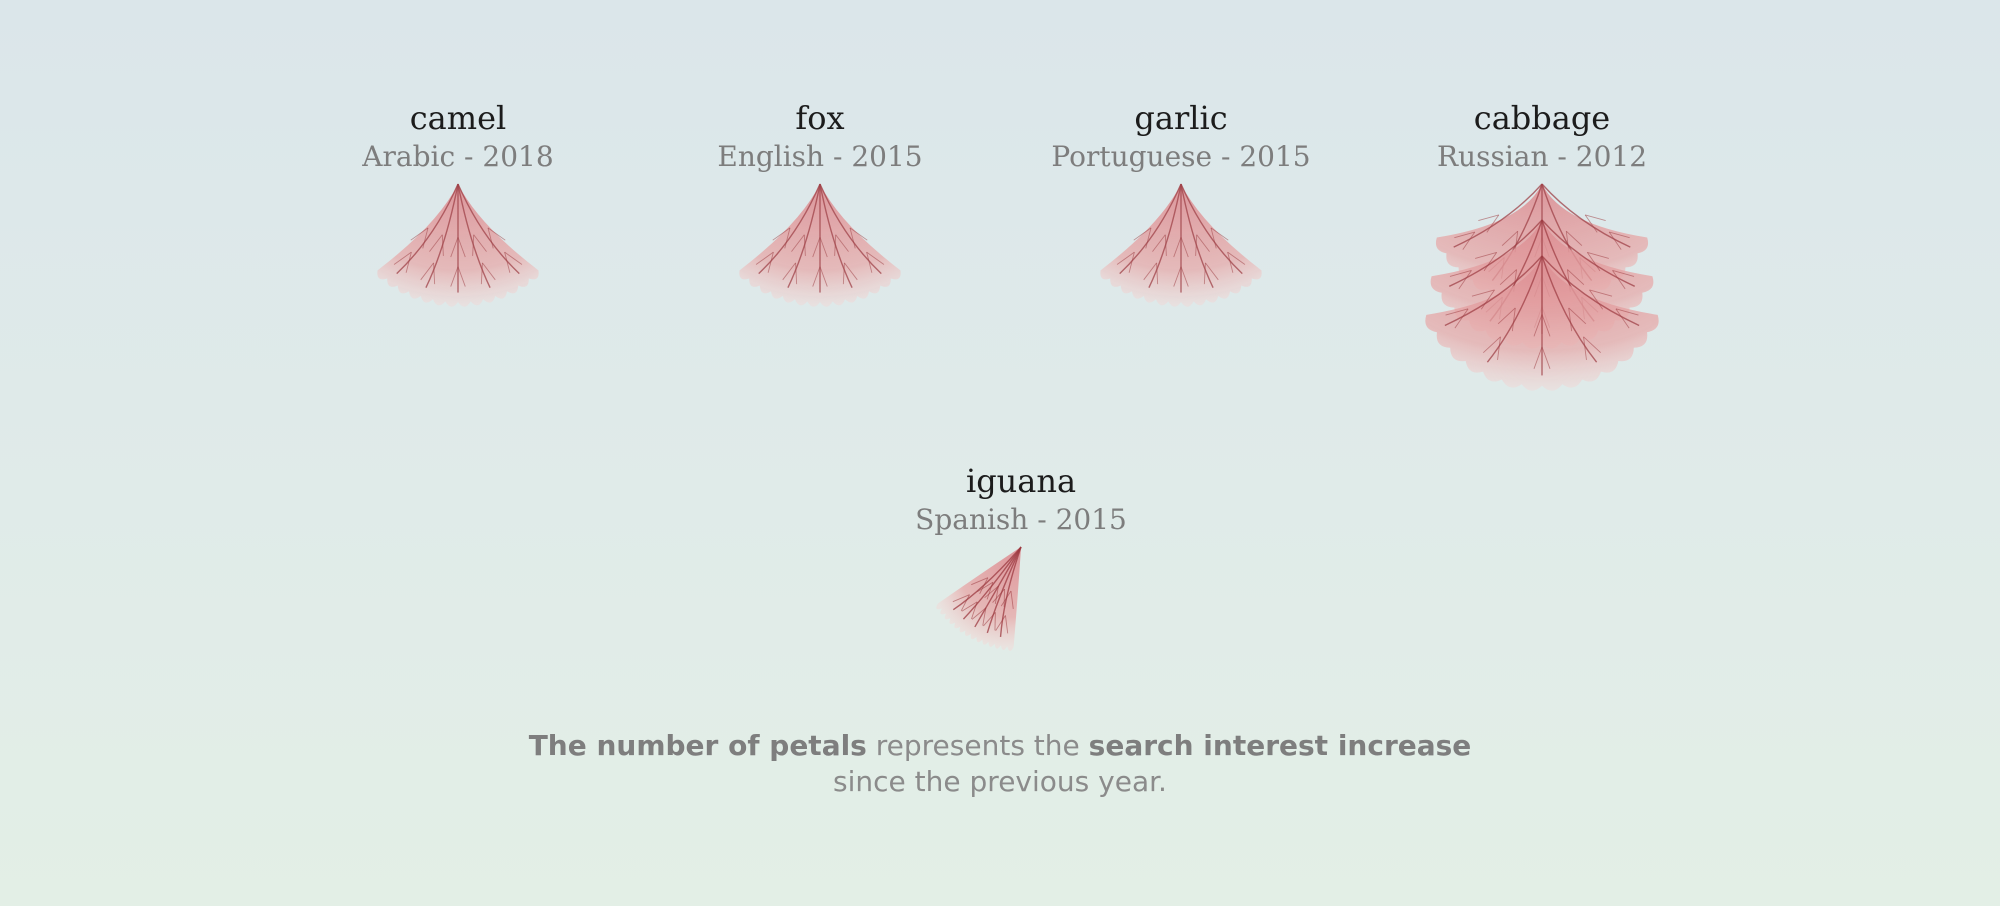 This screenshot has width=2000, height=906. I want to click on flower-card-iguana: iguana Spanish - 2015, so click(1021, 615).